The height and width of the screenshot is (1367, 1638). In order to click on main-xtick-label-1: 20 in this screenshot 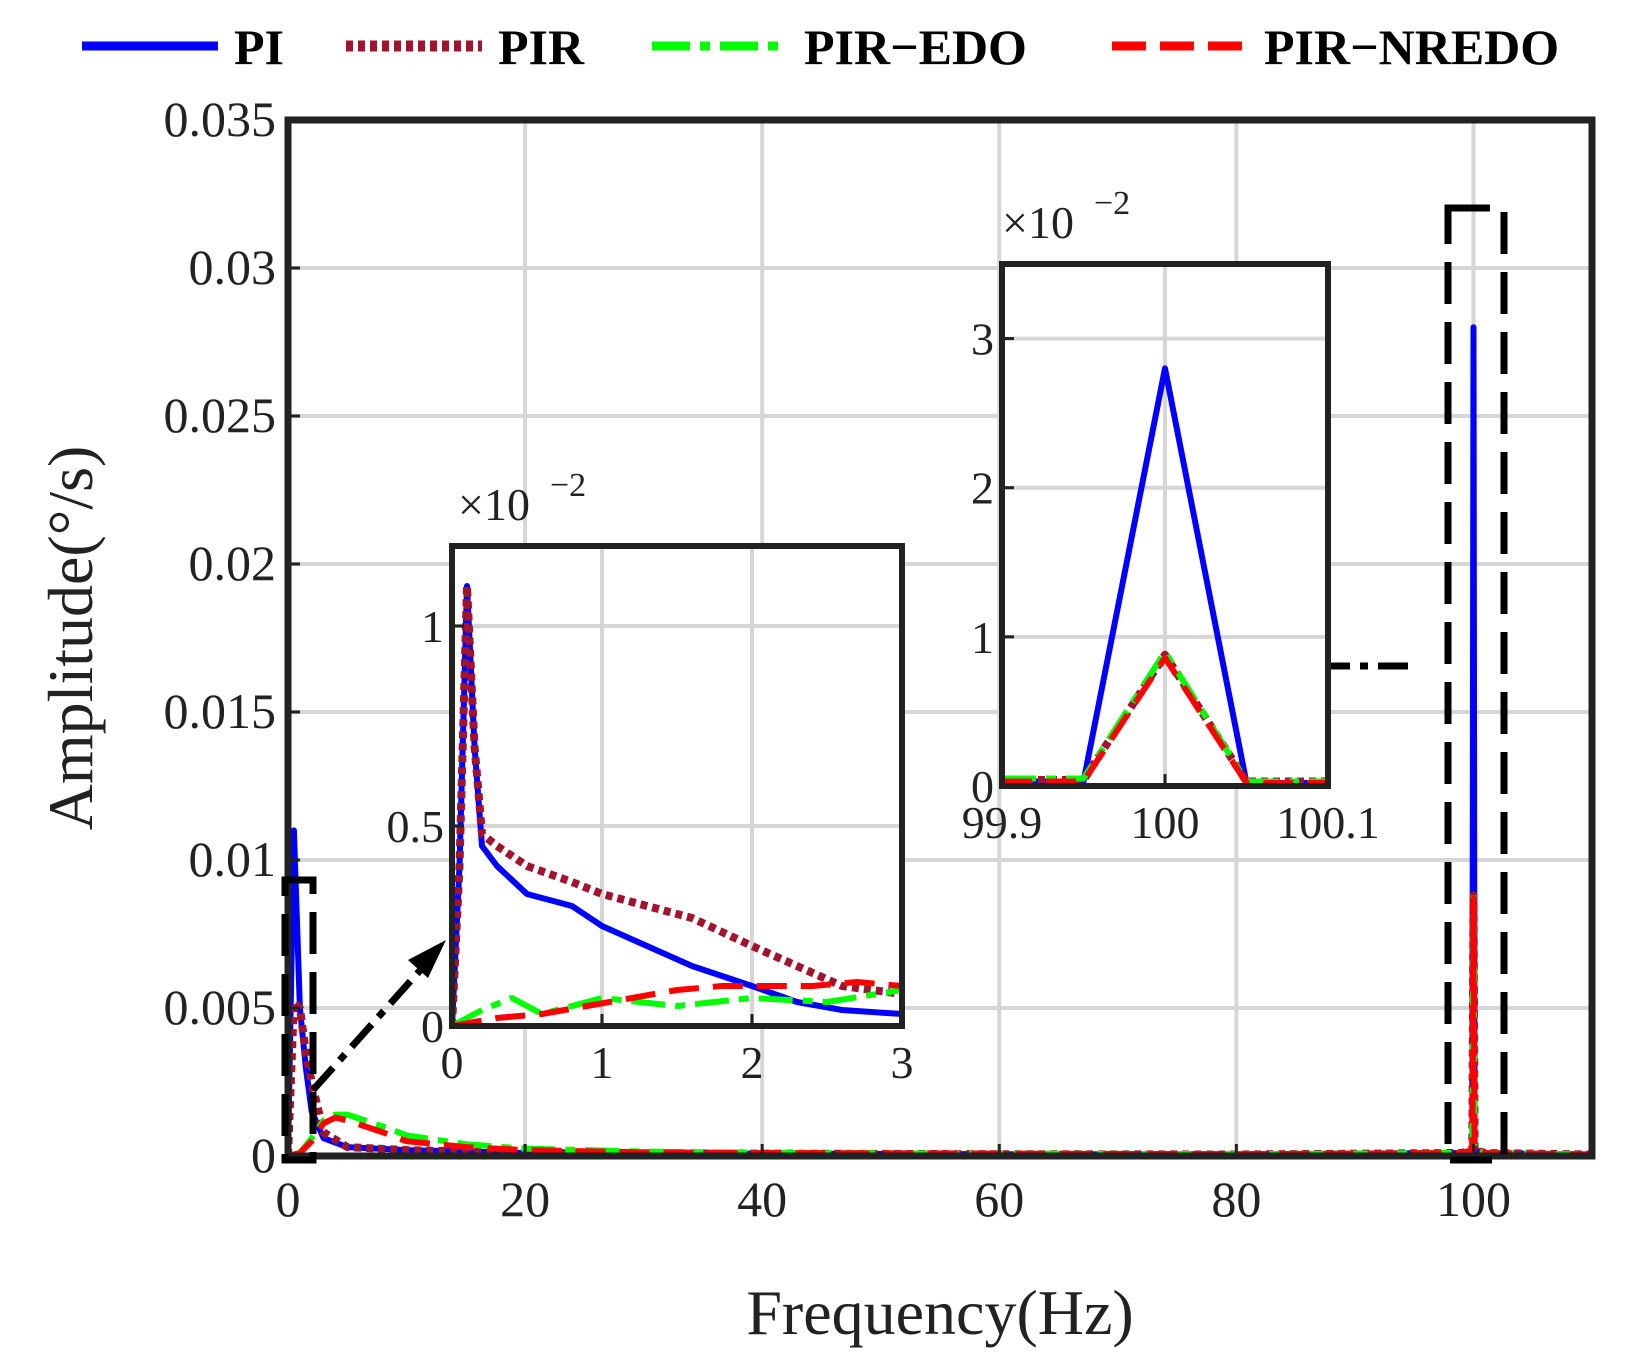, I will do `click(525, 1199)`.